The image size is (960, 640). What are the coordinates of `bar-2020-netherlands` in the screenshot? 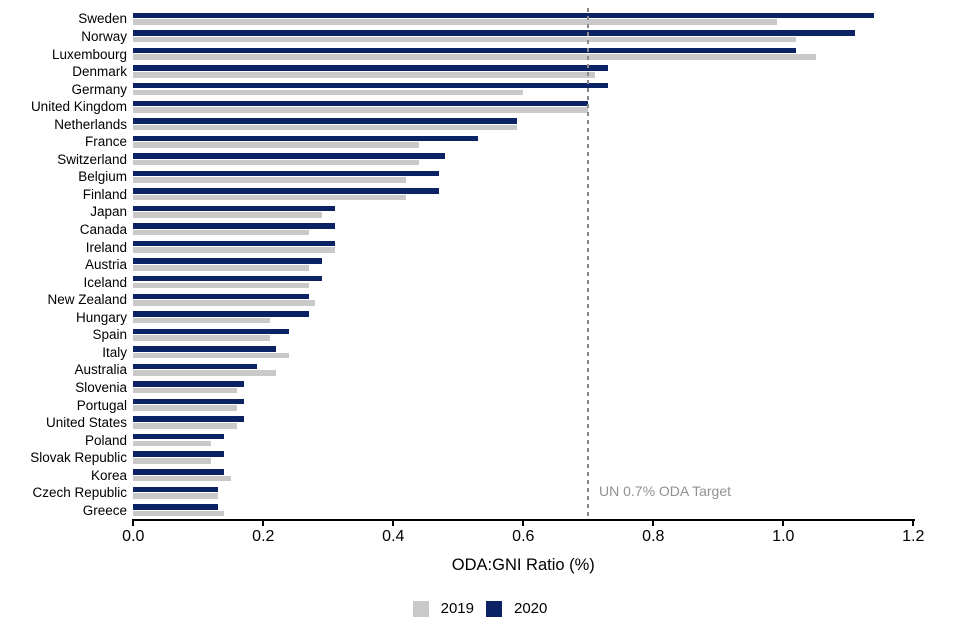 It's located at (325, 121).